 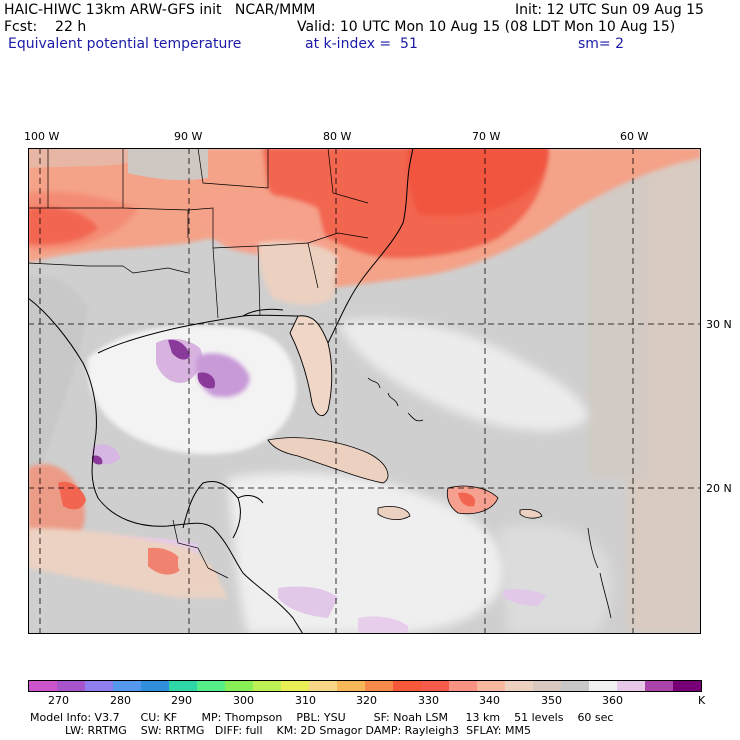 I want to click on model-title: HAIC-HIWC 13km ARW-GFS init NCAR/MMM, so click(x=160, y=10).